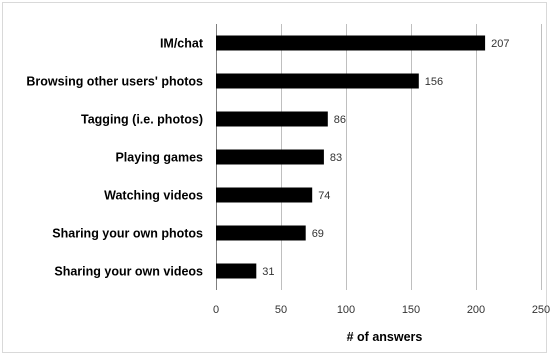 The image size is (550, 356). I want to click on data-label: 74, so click(324, 196).